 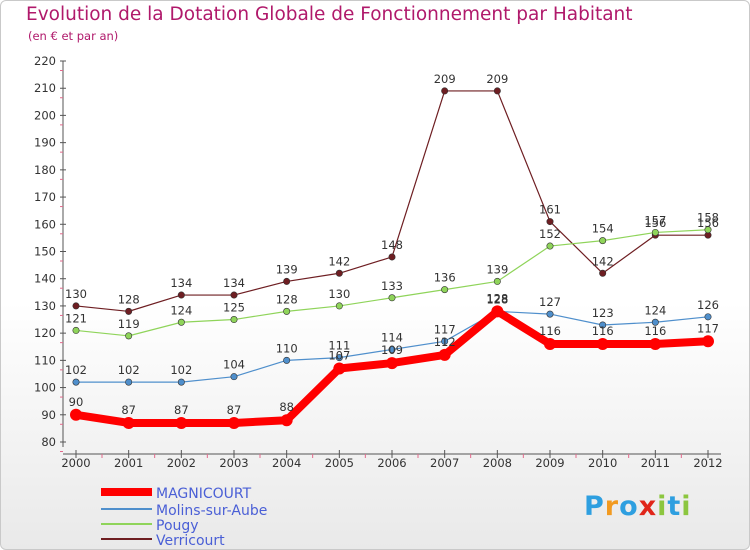 What do you see at coordinates (707, 463) in the screenshot?
I see `x-tick-label: 2012` at bounding box center [707, 463].